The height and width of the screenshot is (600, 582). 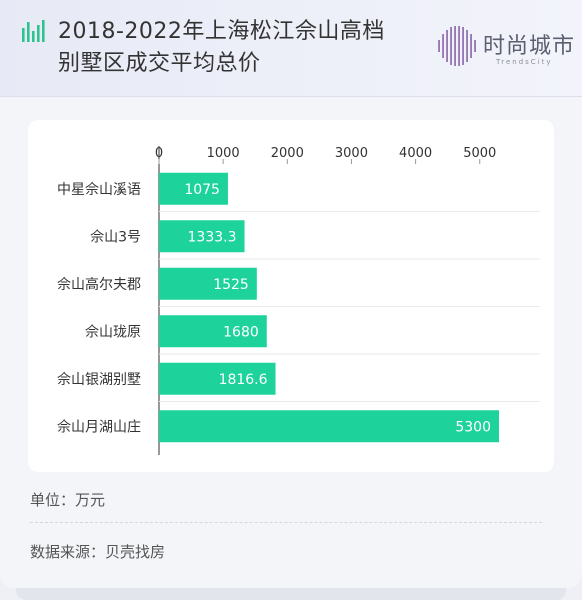 What do you see at coordinates (351, 153) in the screenshot?
I see `x-tick-label: 3000` at bounding box center [351, 153].